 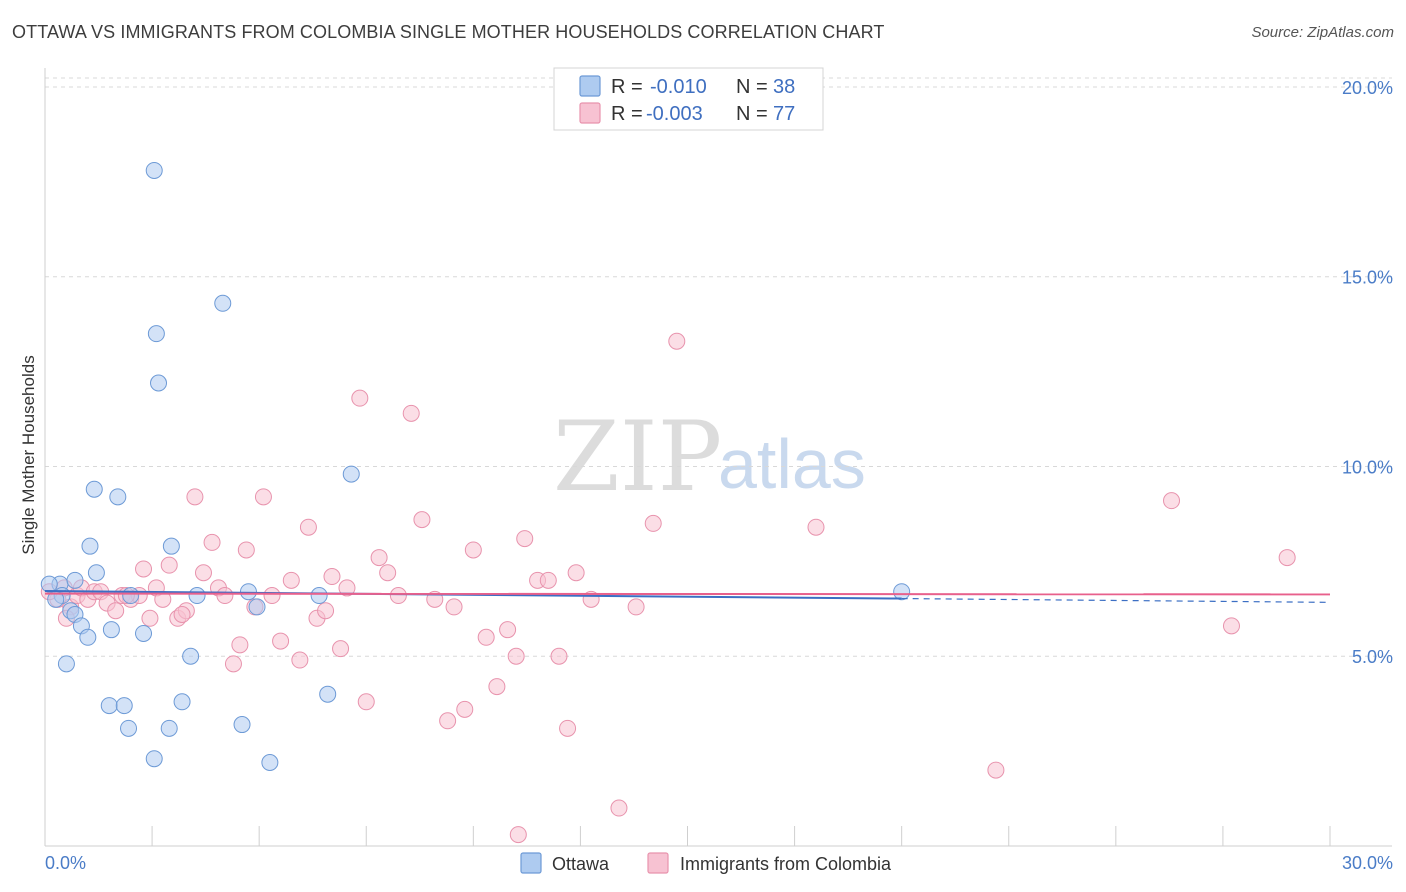 I want to click on source-credit: Source: ZipAtlas.com, so click(x=1322, y=32).